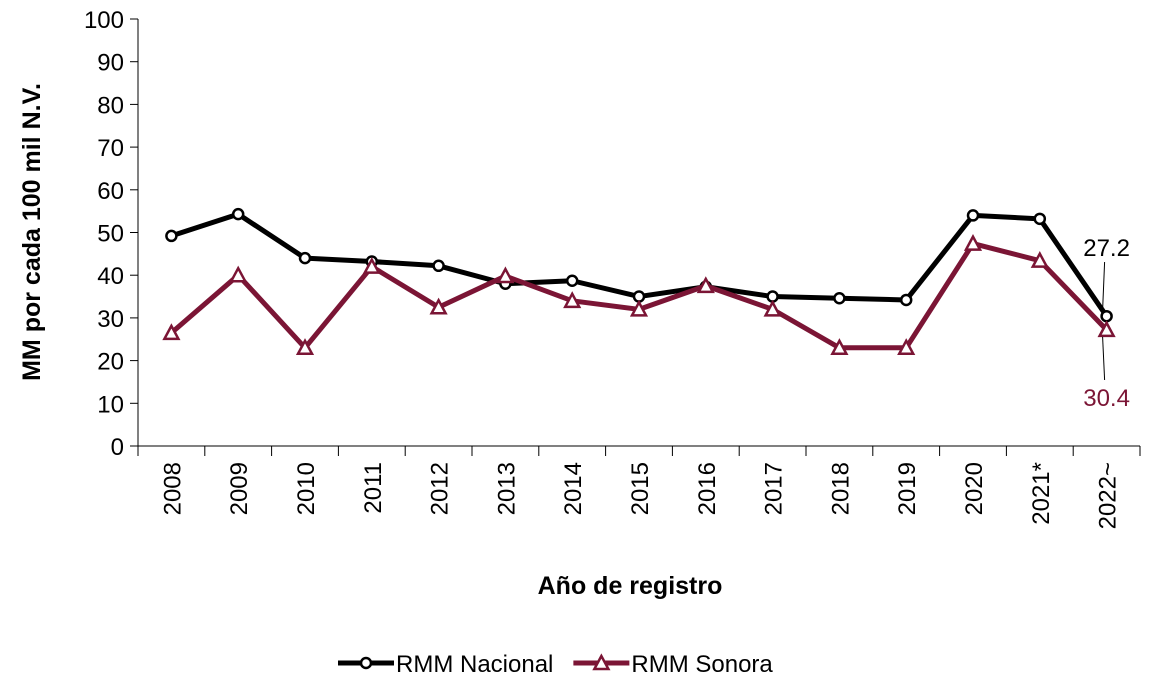  Describe the element at coordinates (110, 234) in the screenshot. I see `y-tick-label: 50` at that location.